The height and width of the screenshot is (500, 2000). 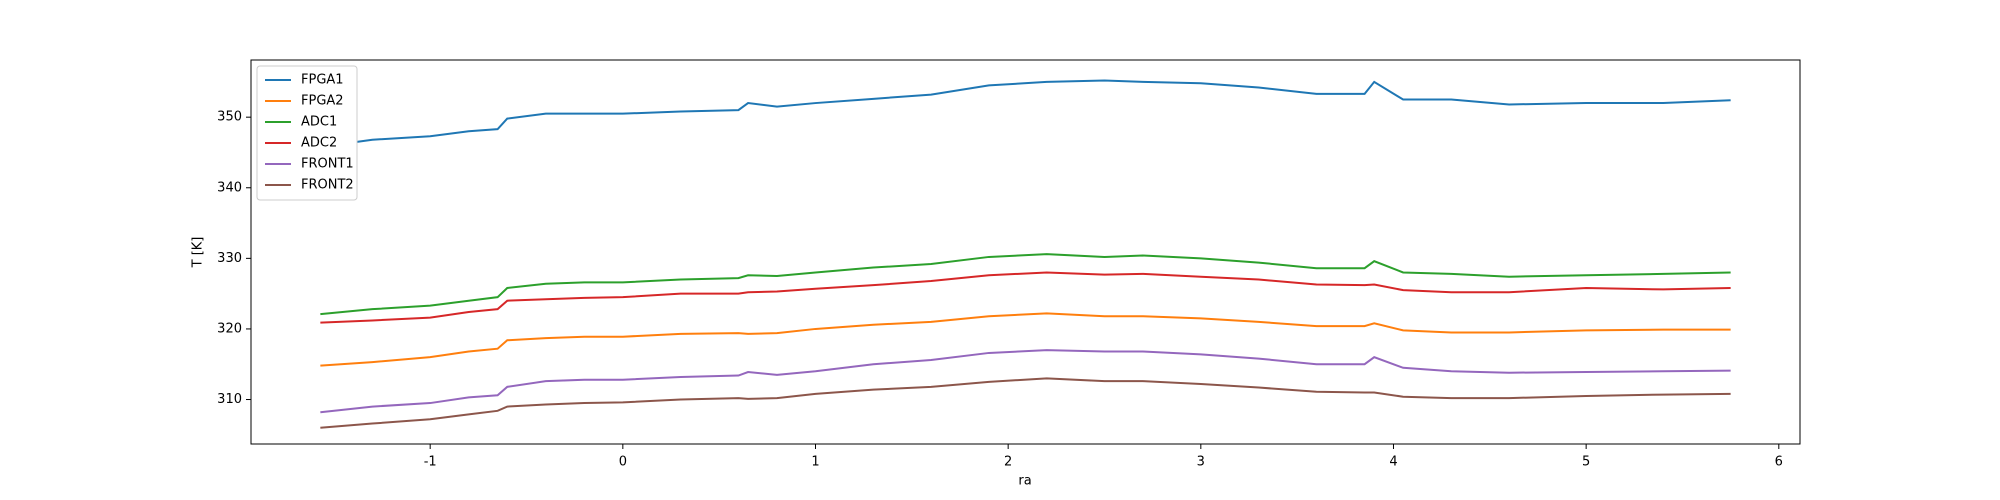 What do you see at coordinates (229, 117) in the screenshot?
I see `y-tick-label: 350` at bounding box center [229, 117].